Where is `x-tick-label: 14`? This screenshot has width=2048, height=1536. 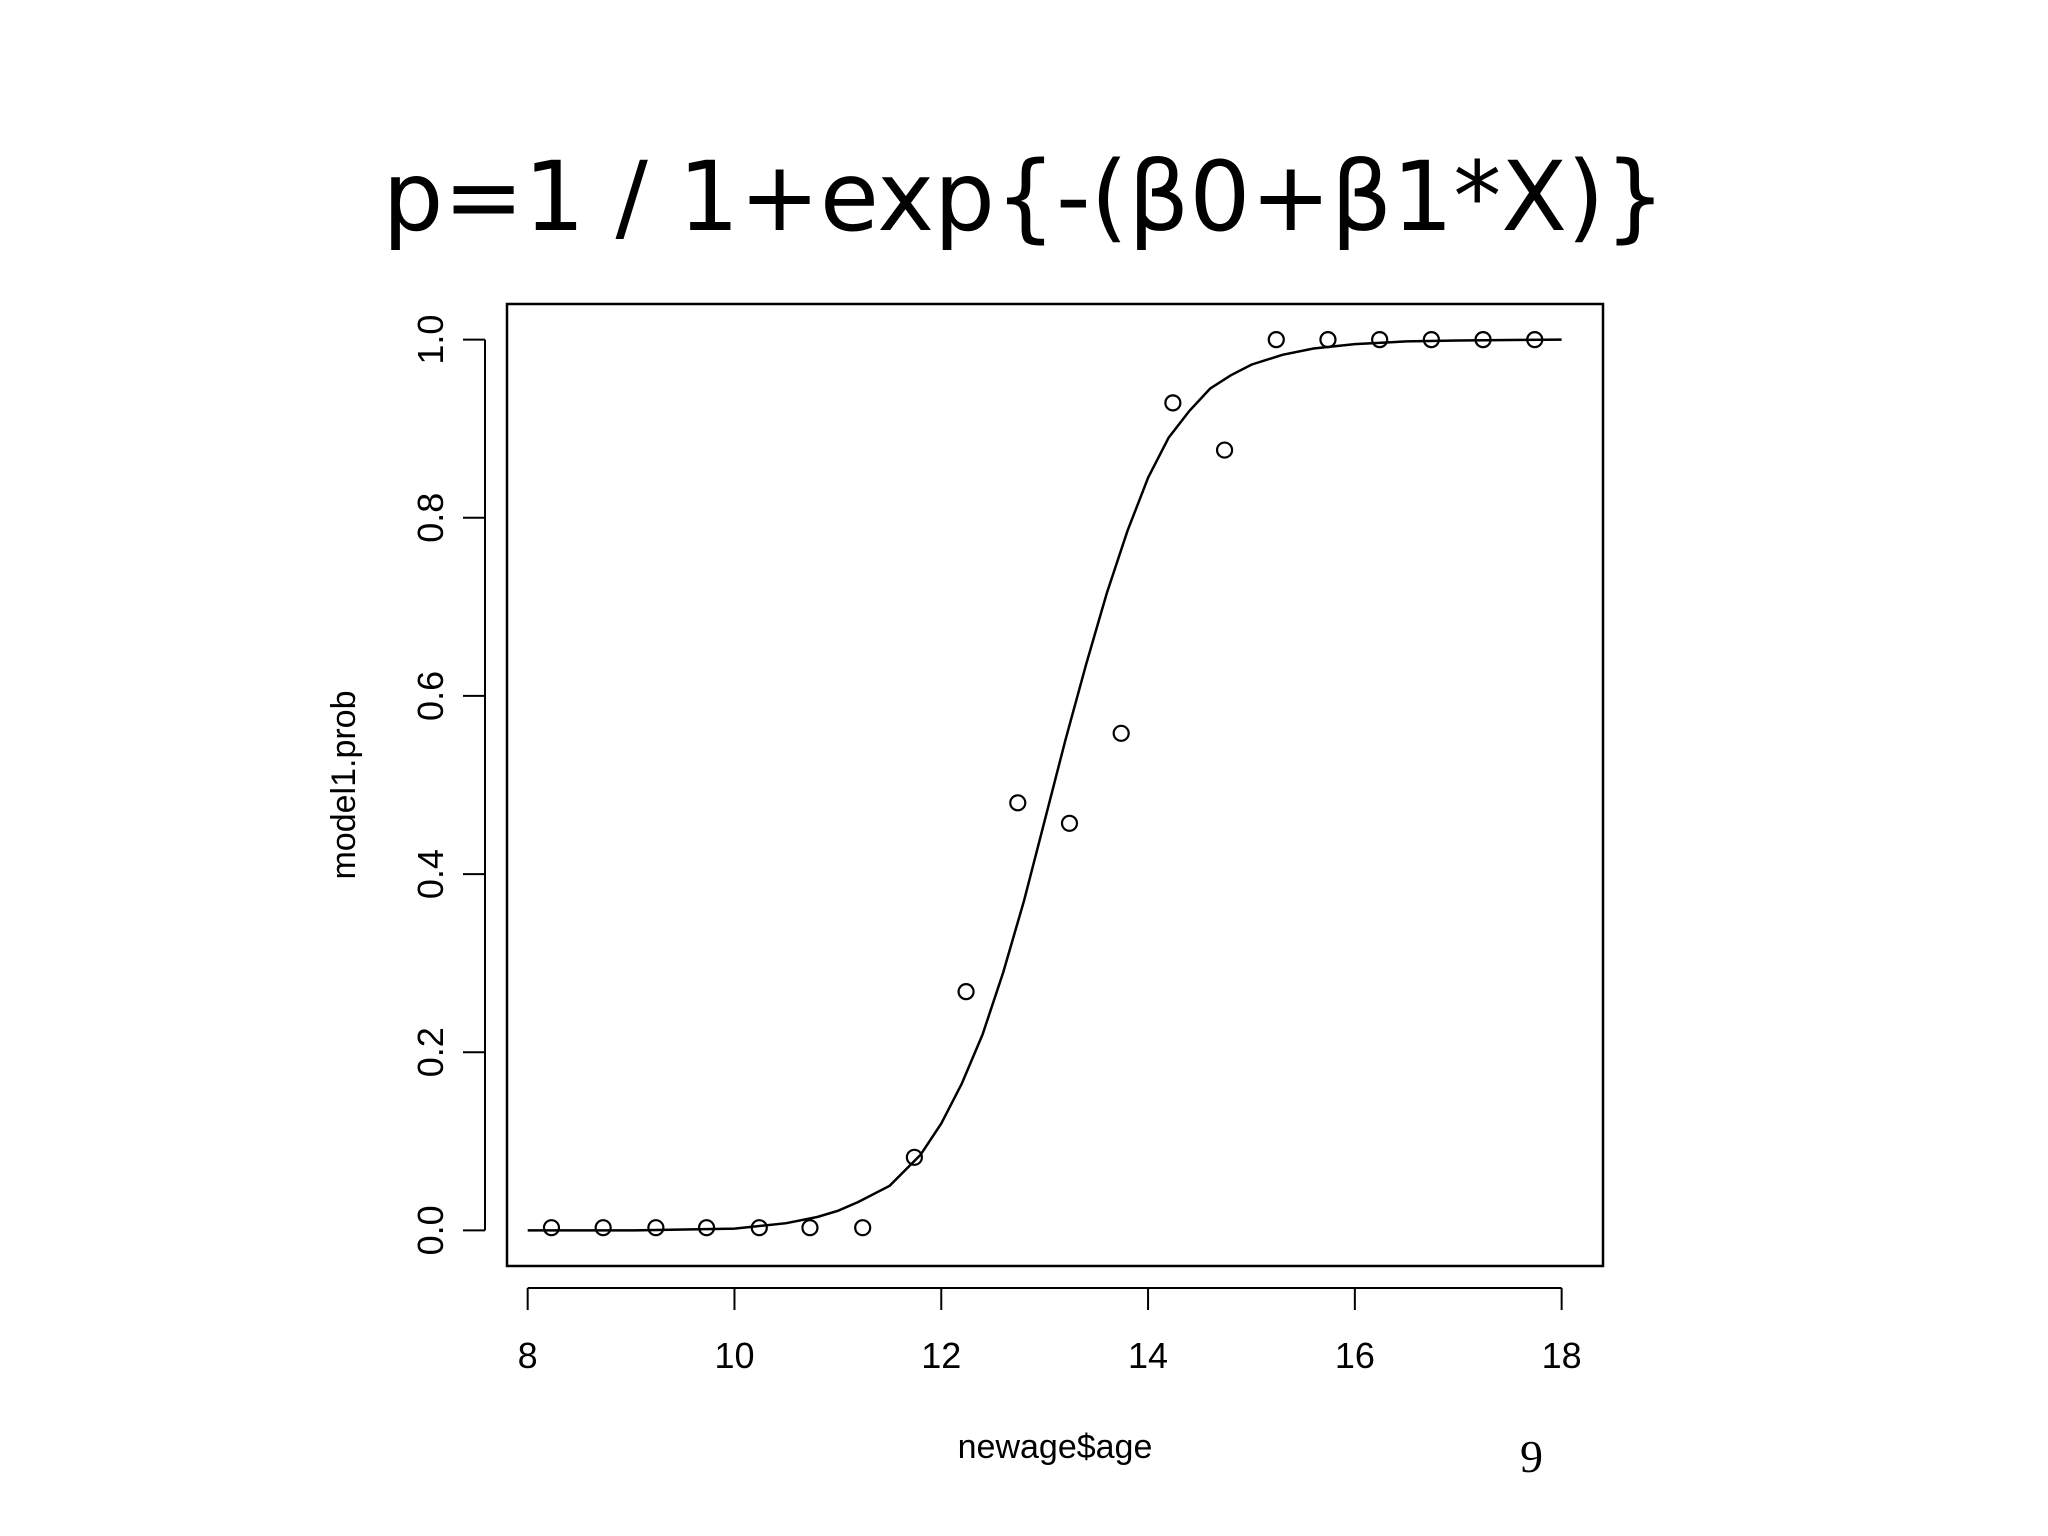
x-tick-label: 14 is located at coordinates (1148, 1355).